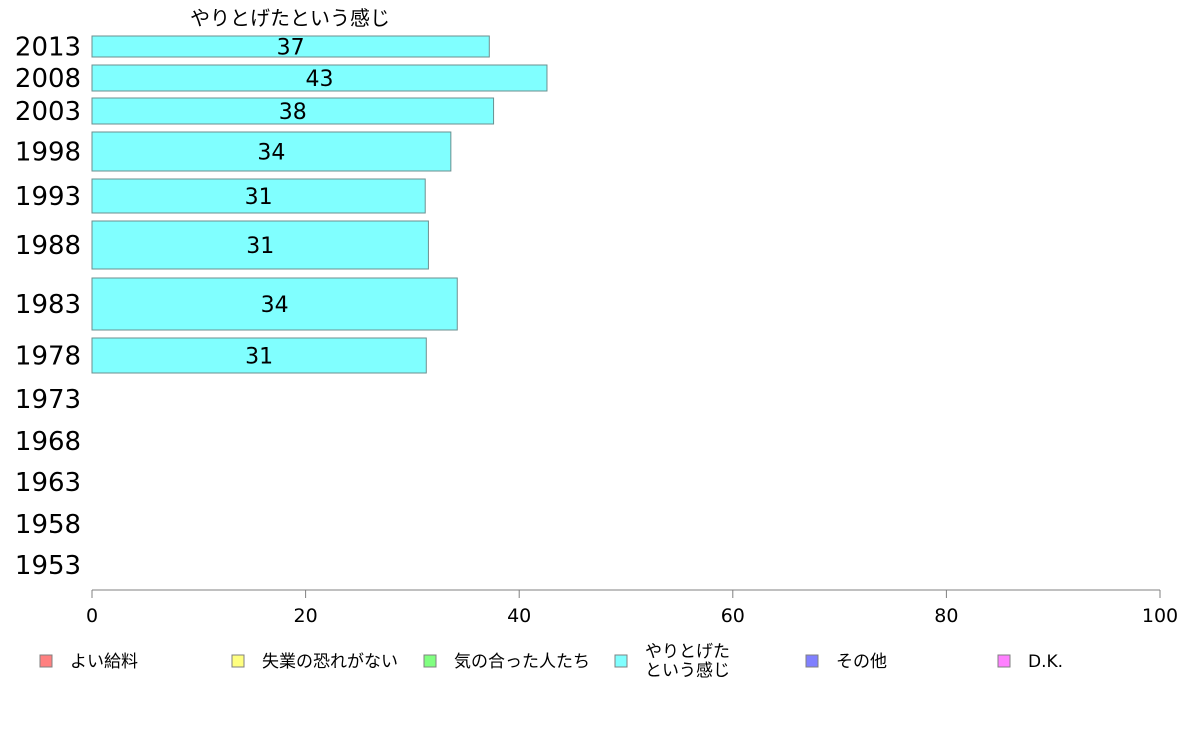  Describe the element at coordinates (48, 246) in the screenshot. I see `y-tick-label: 1988` at that location.